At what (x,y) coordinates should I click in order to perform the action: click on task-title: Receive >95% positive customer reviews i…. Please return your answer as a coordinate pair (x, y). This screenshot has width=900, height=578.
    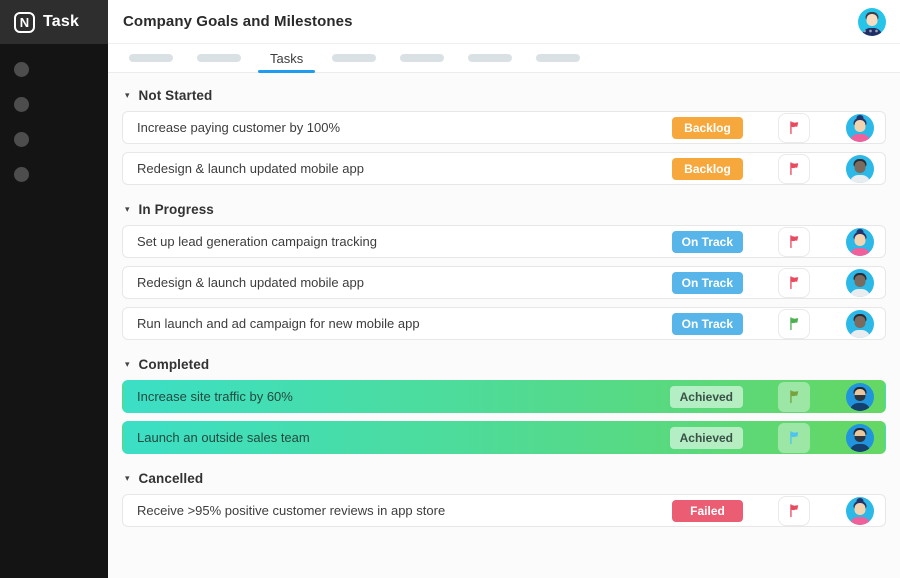
    Looking at the image, I should click on (291, 510).